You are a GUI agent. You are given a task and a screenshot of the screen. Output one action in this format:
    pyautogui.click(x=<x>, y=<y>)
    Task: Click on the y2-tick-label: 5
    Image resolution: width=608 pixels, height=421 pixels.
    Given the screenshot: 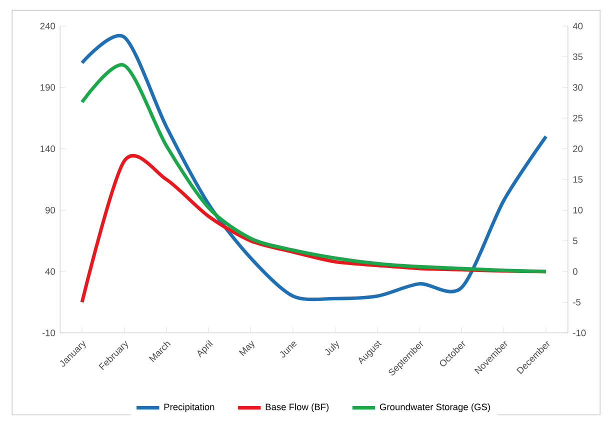 What is the action you would take?
    pyautogui.click(x=575, y=241)
    